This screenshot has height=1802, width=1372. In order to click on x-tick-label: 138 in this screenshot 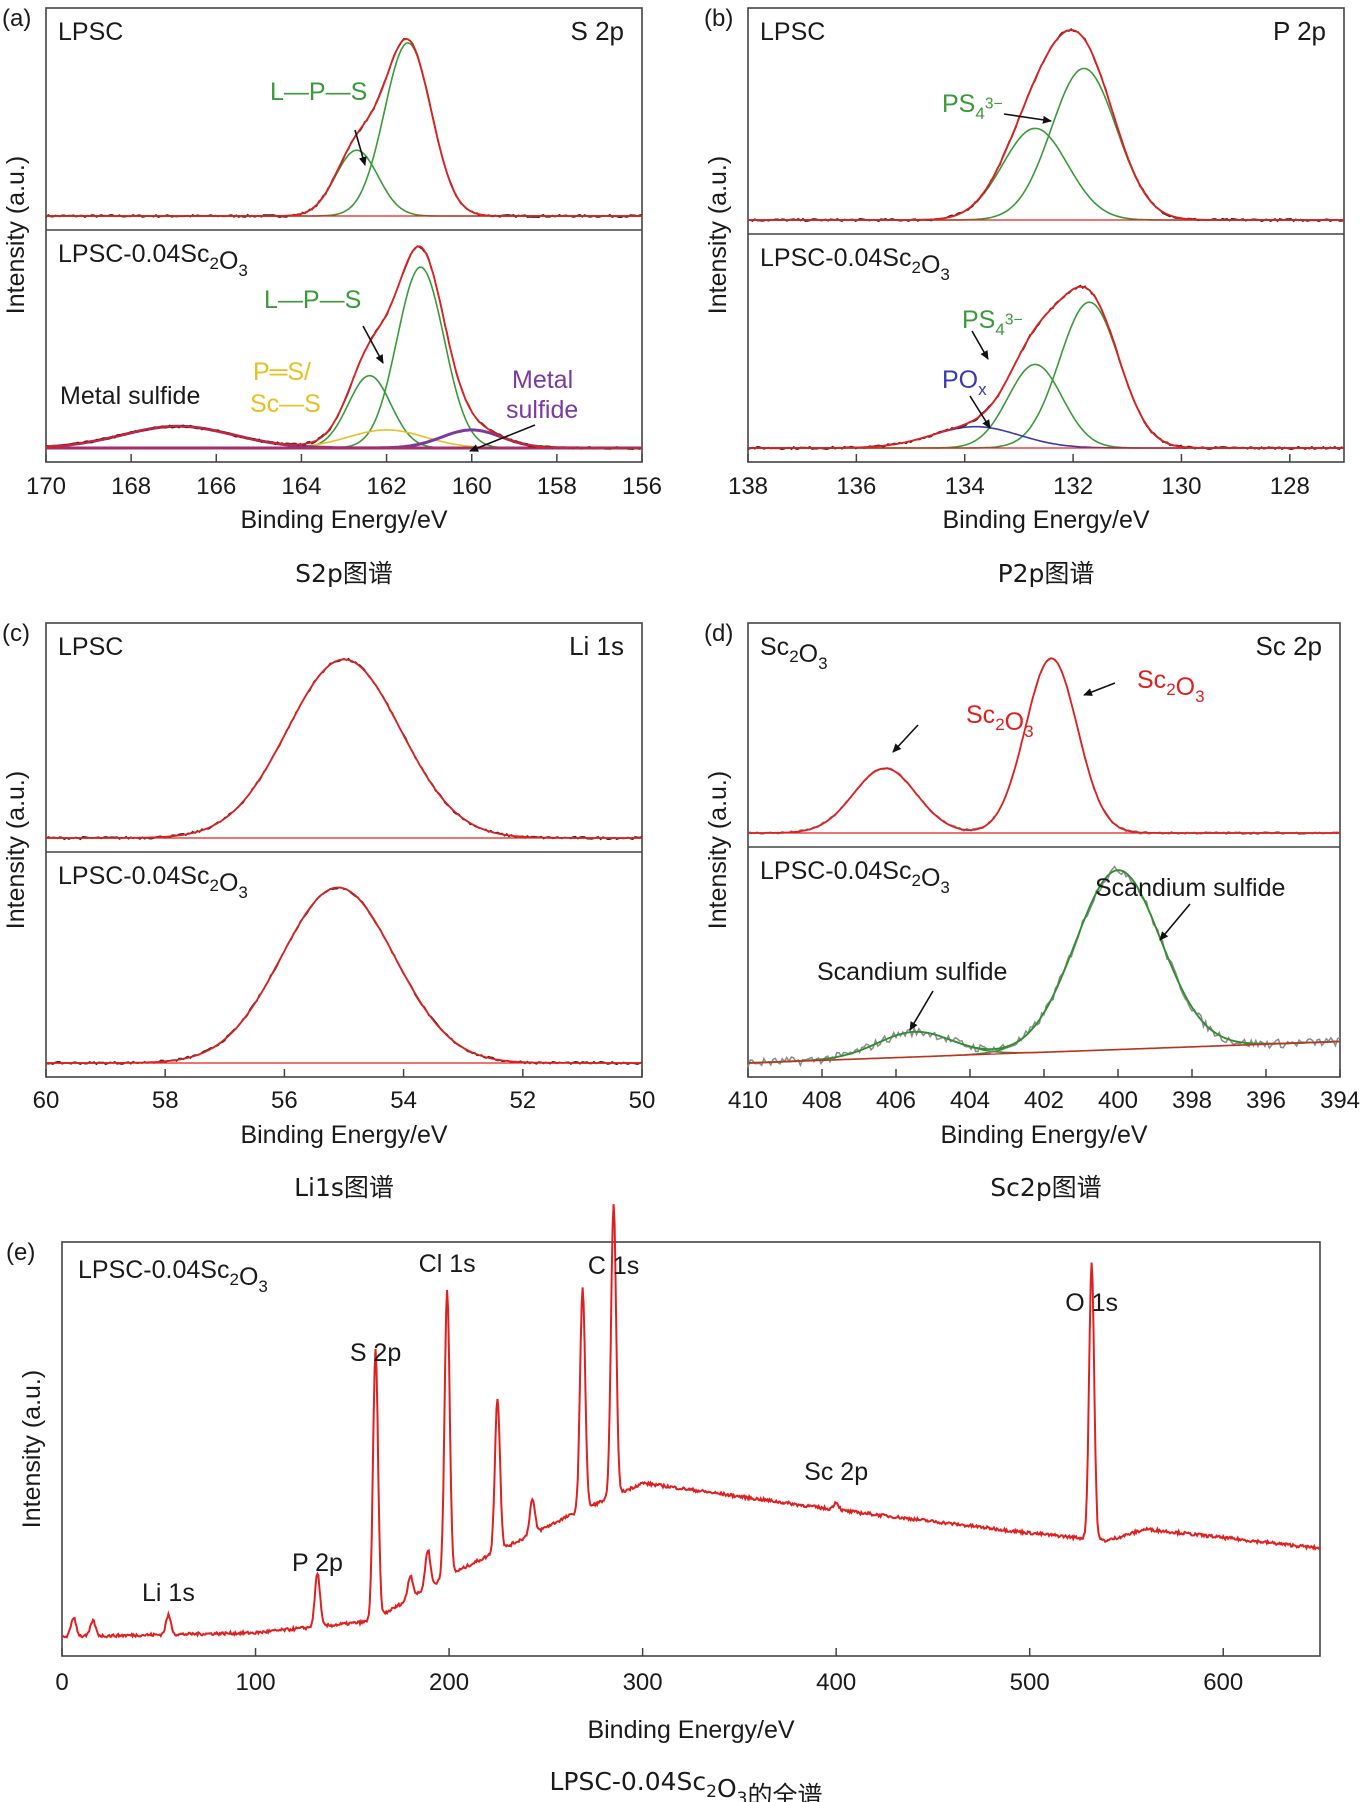, I will do `click(748, 486)`.